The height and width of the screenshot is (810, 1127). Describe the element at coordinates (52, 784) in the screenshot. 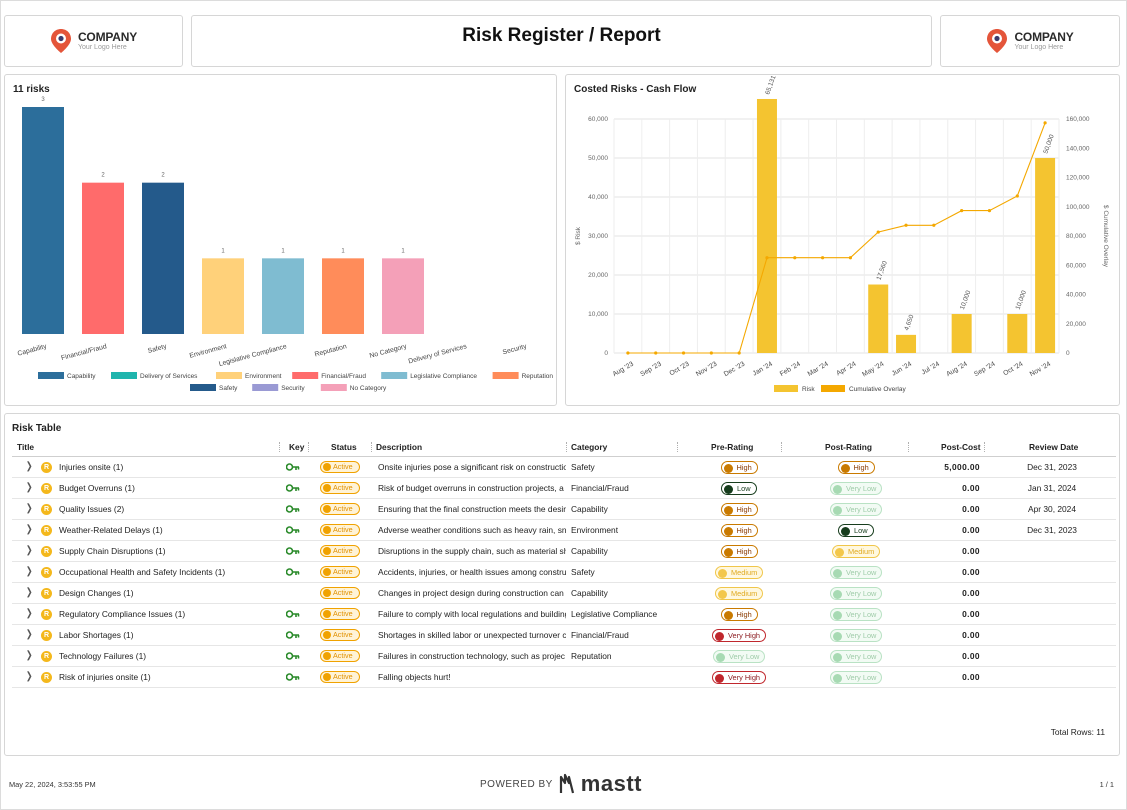

I see `footer-timestamp: May 22, 2024, 3:53:55 PM` at that location.